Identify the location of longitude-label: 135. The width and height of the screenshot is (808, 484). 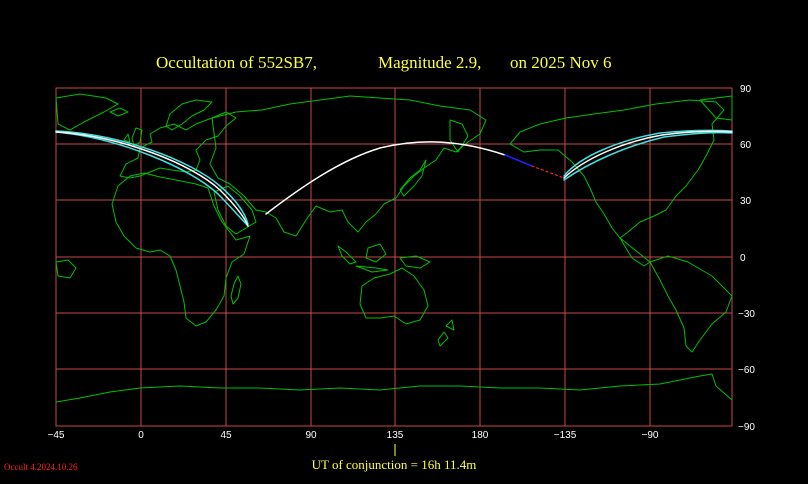
(395, 435).